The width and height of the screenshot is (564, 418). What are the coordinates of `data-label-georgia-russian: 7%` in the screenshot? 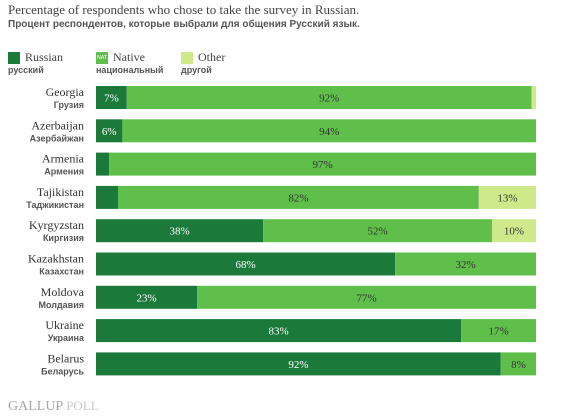 It's located at (111, 99).